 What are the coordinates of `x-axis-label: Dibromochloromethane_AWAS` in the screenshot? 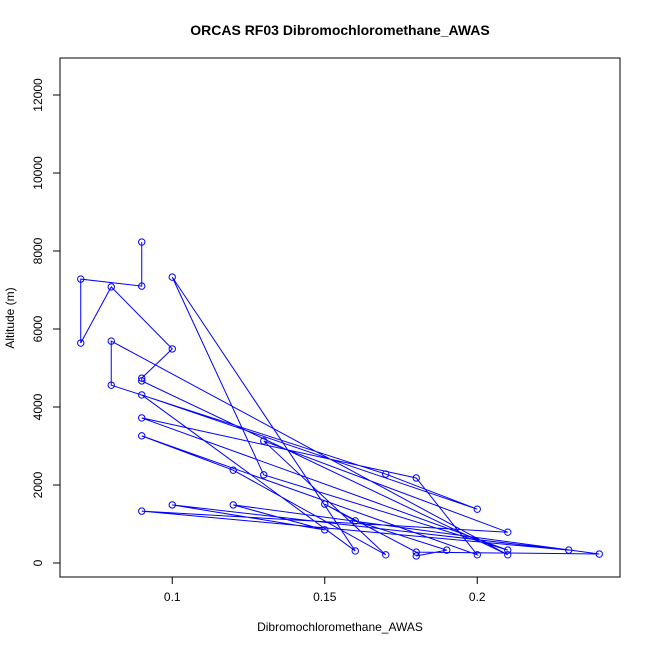 It's located at (340, 627).